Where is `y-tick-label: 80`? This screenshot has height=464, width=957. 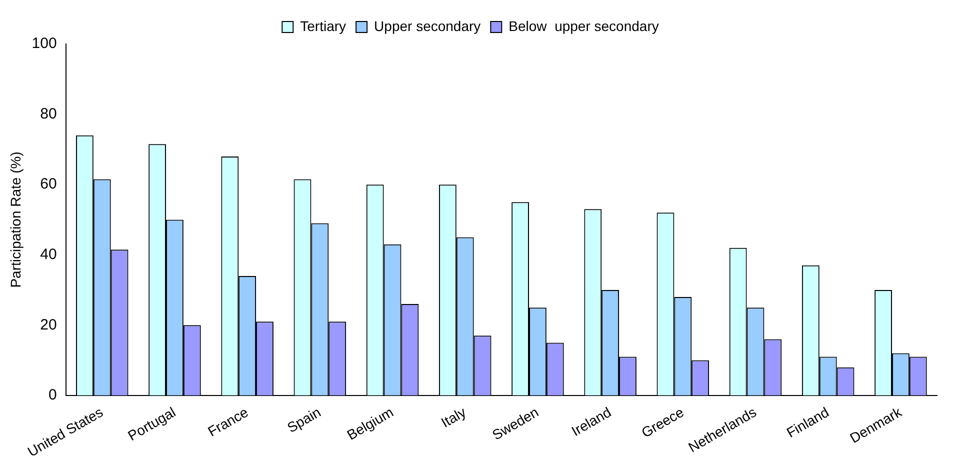
y-tick-label: 80 is located at coordinates (48, 113).